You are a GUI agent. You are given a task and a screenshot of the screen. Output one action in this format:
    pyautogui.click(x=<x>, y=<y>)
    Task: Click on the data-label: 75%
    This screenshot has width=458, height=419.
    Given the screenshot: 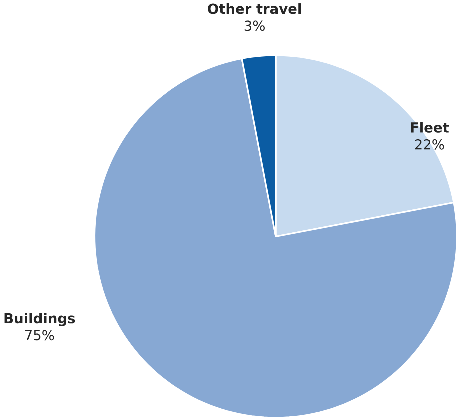 What is the action you would take?
    pyautogui.click(x=39, y=335)
    